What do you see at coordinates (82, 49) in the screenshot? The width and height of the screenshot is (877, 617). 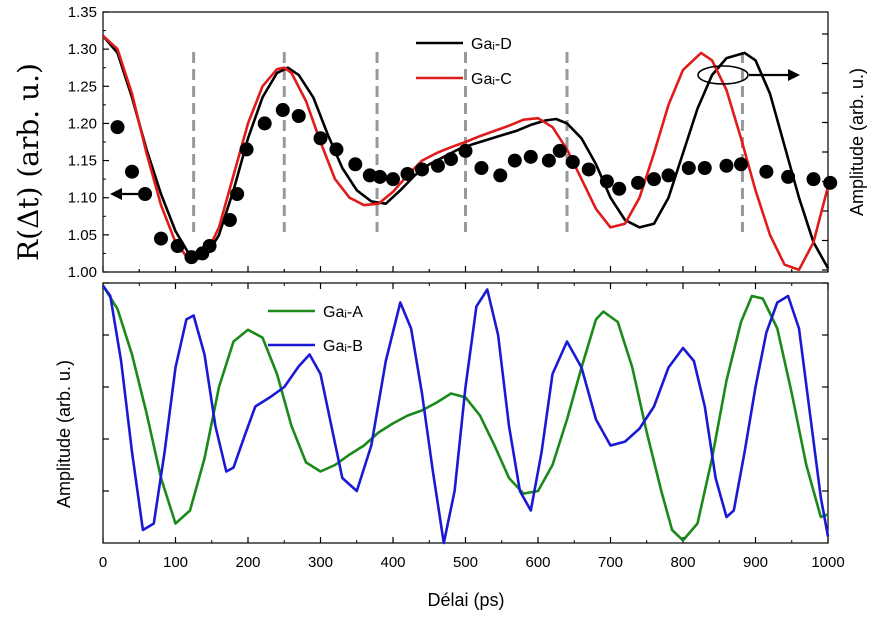 I see `top-ytick-label: 1.30` at bounding box center [82, 49].